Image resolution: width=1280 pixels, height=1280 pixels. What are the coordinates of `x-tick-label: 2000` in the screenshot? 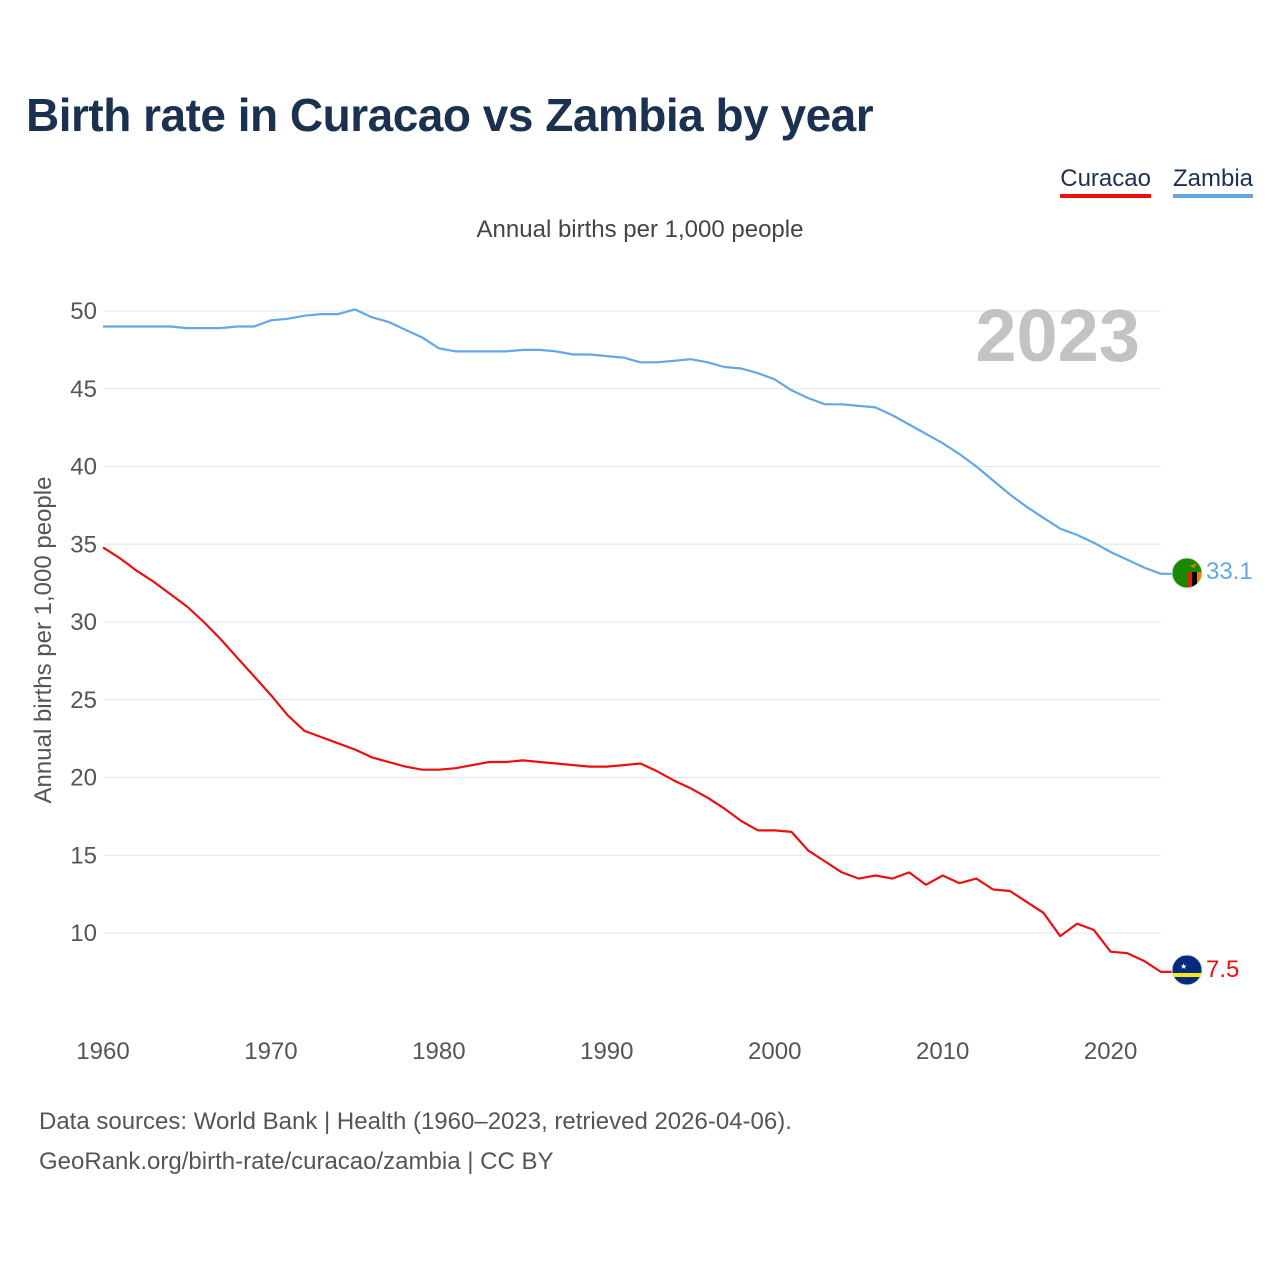 It's located at (774, 1051).